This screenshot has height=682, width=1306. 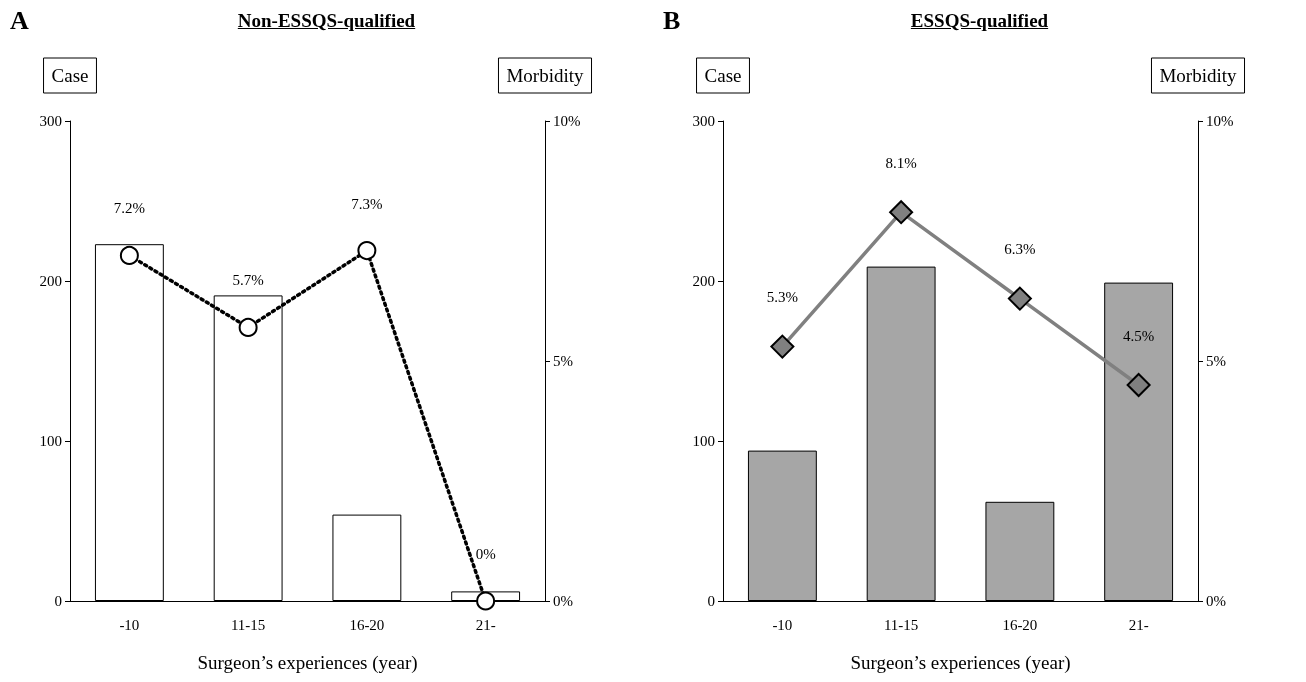 I want to click on data-label: 5.3%, so click(x=782, y=297).